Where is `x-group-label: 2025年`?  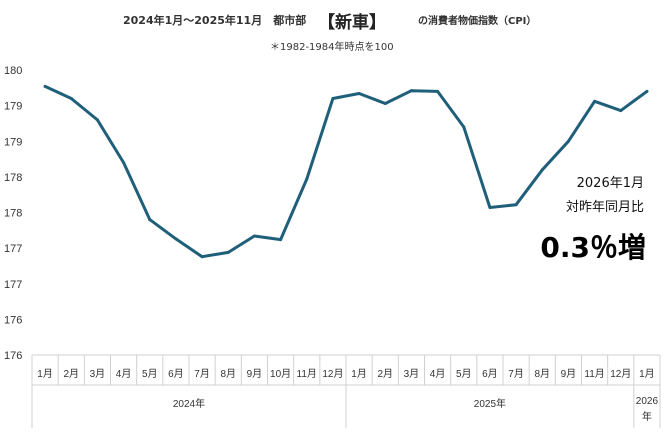
x-group-label: 2025年 is located at coordinates (490, 403).